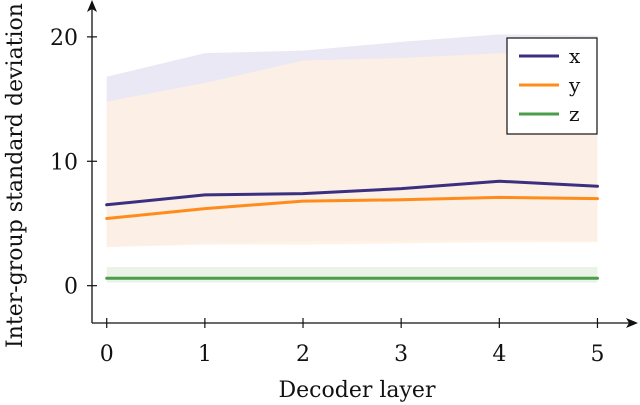 The image size is (640, 405). Describe the element at coordinates (64, 162) in the screenshot. I see `y-tick-label: 10` at that location.